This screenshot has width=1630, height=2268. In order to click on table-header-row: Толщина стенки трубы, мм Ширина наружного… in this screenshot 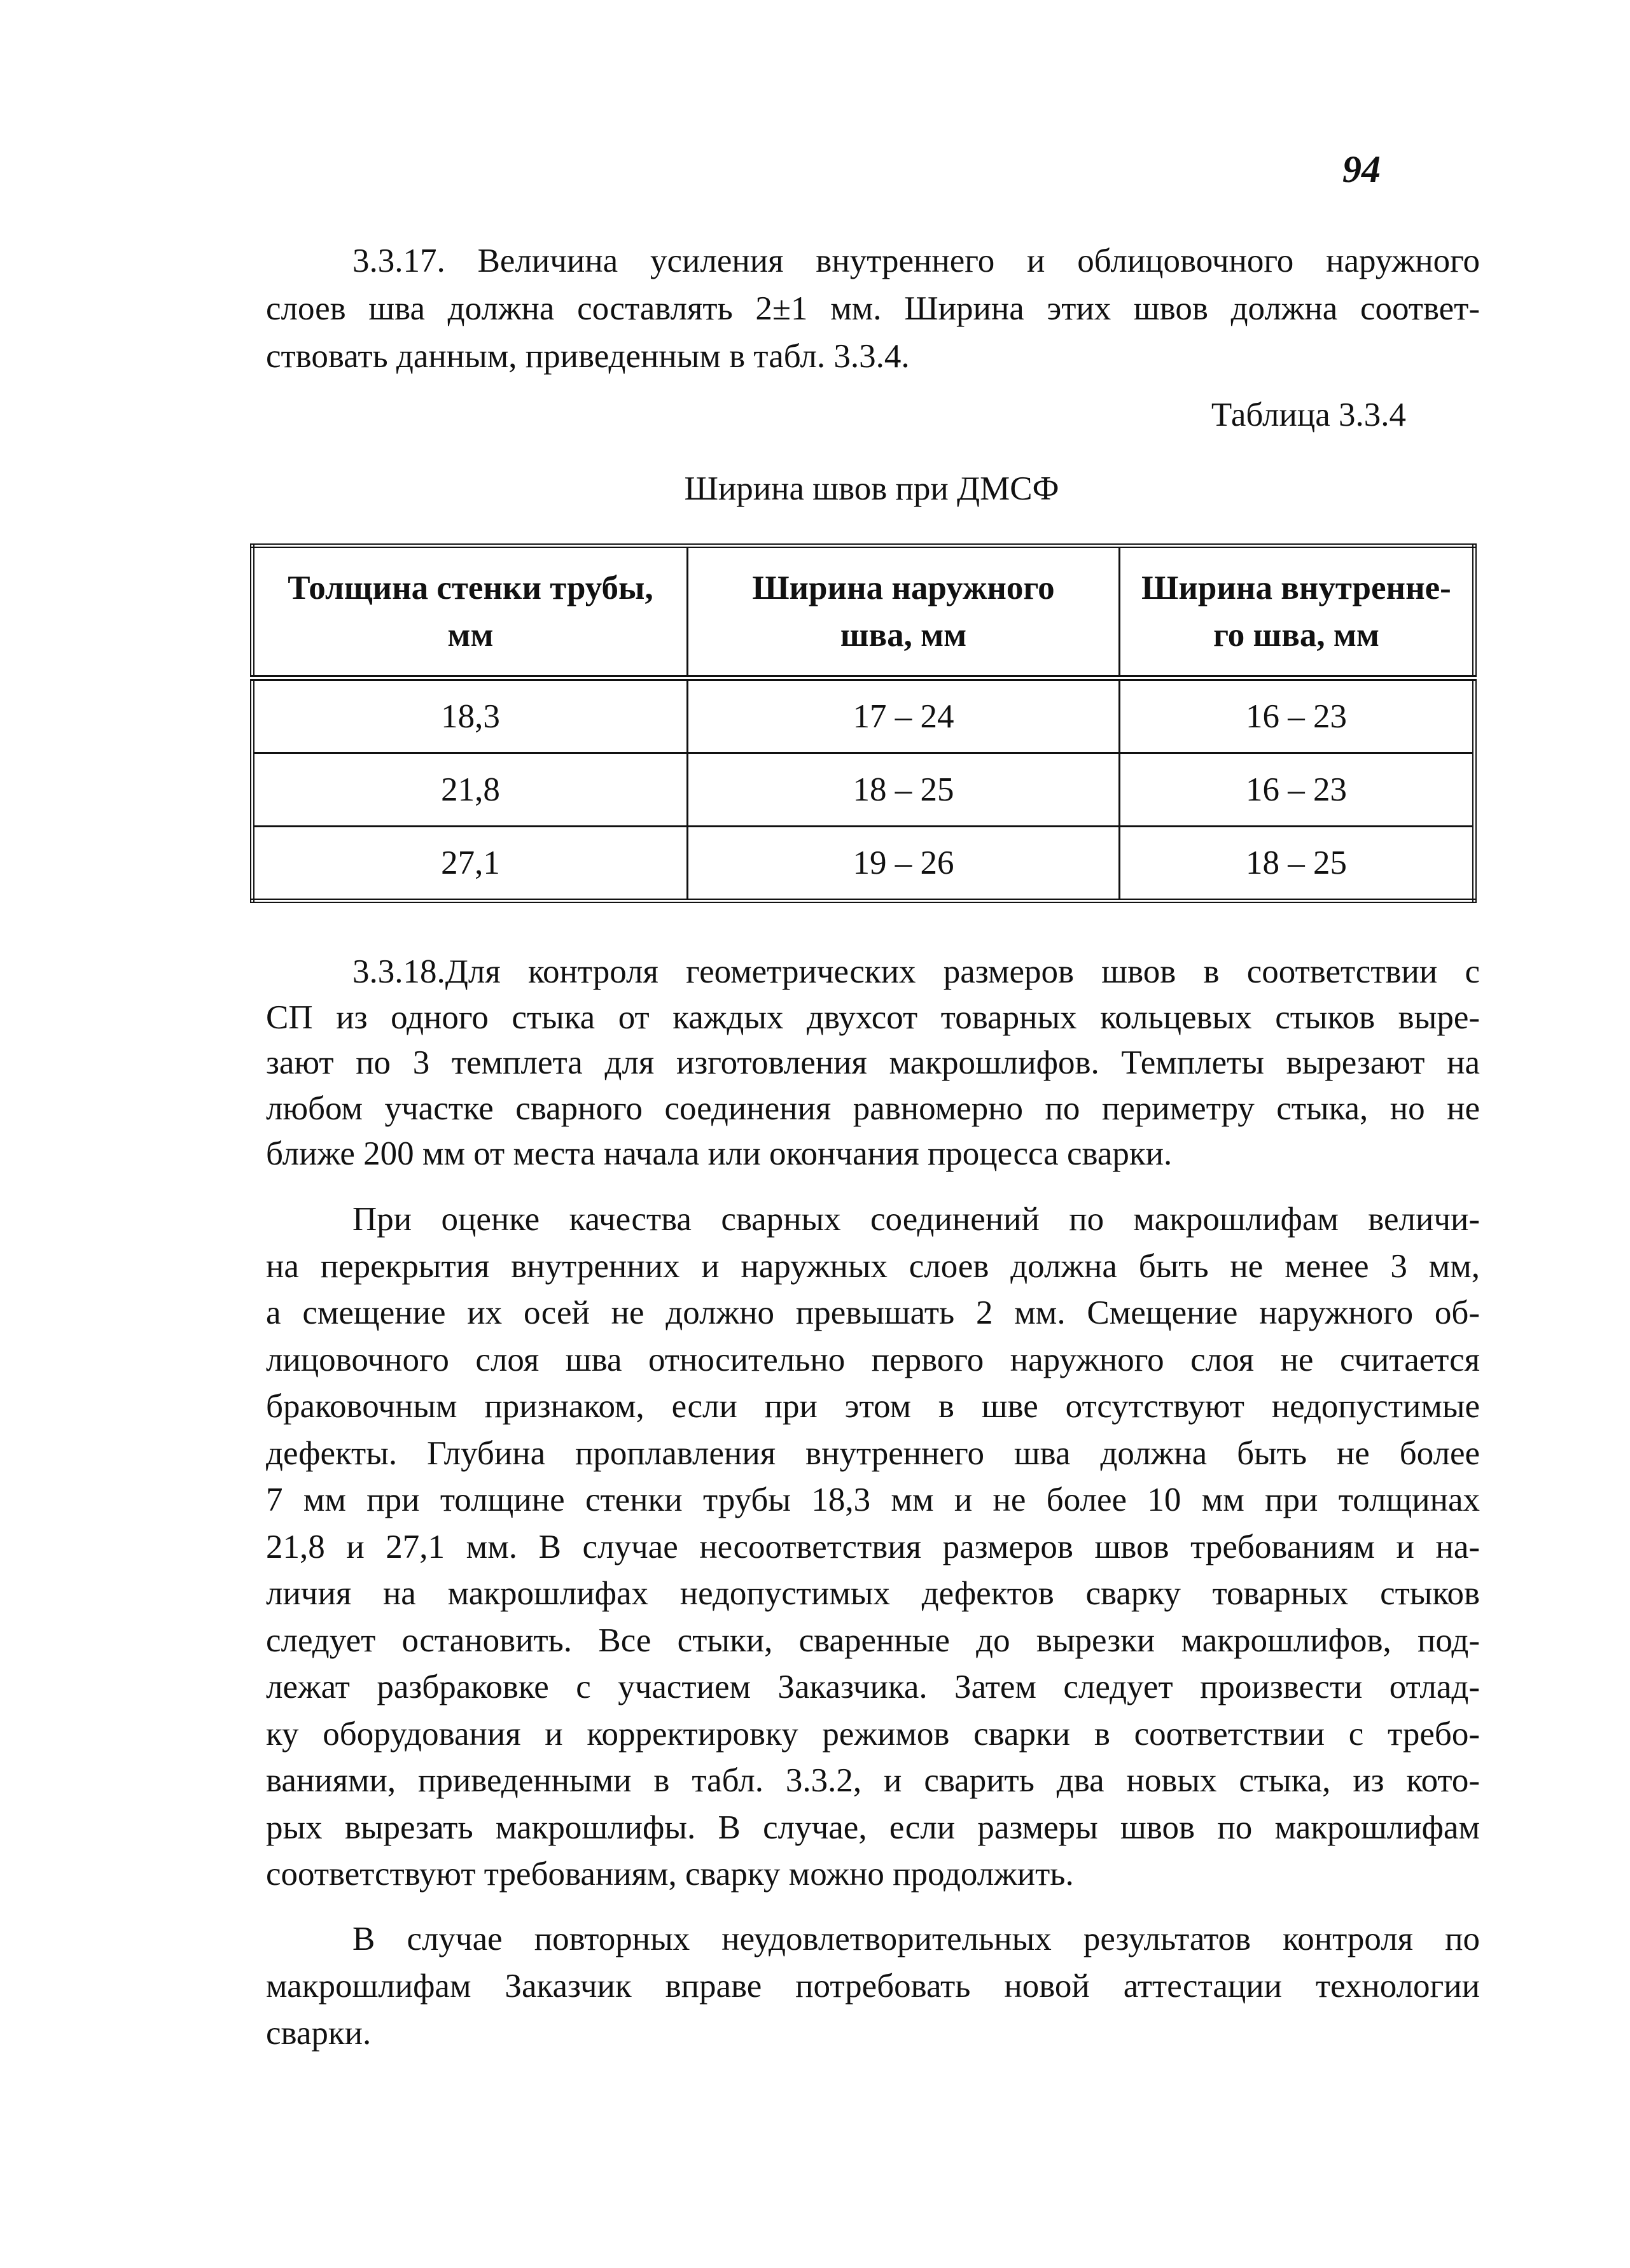, I will do `click(863, 612)`.